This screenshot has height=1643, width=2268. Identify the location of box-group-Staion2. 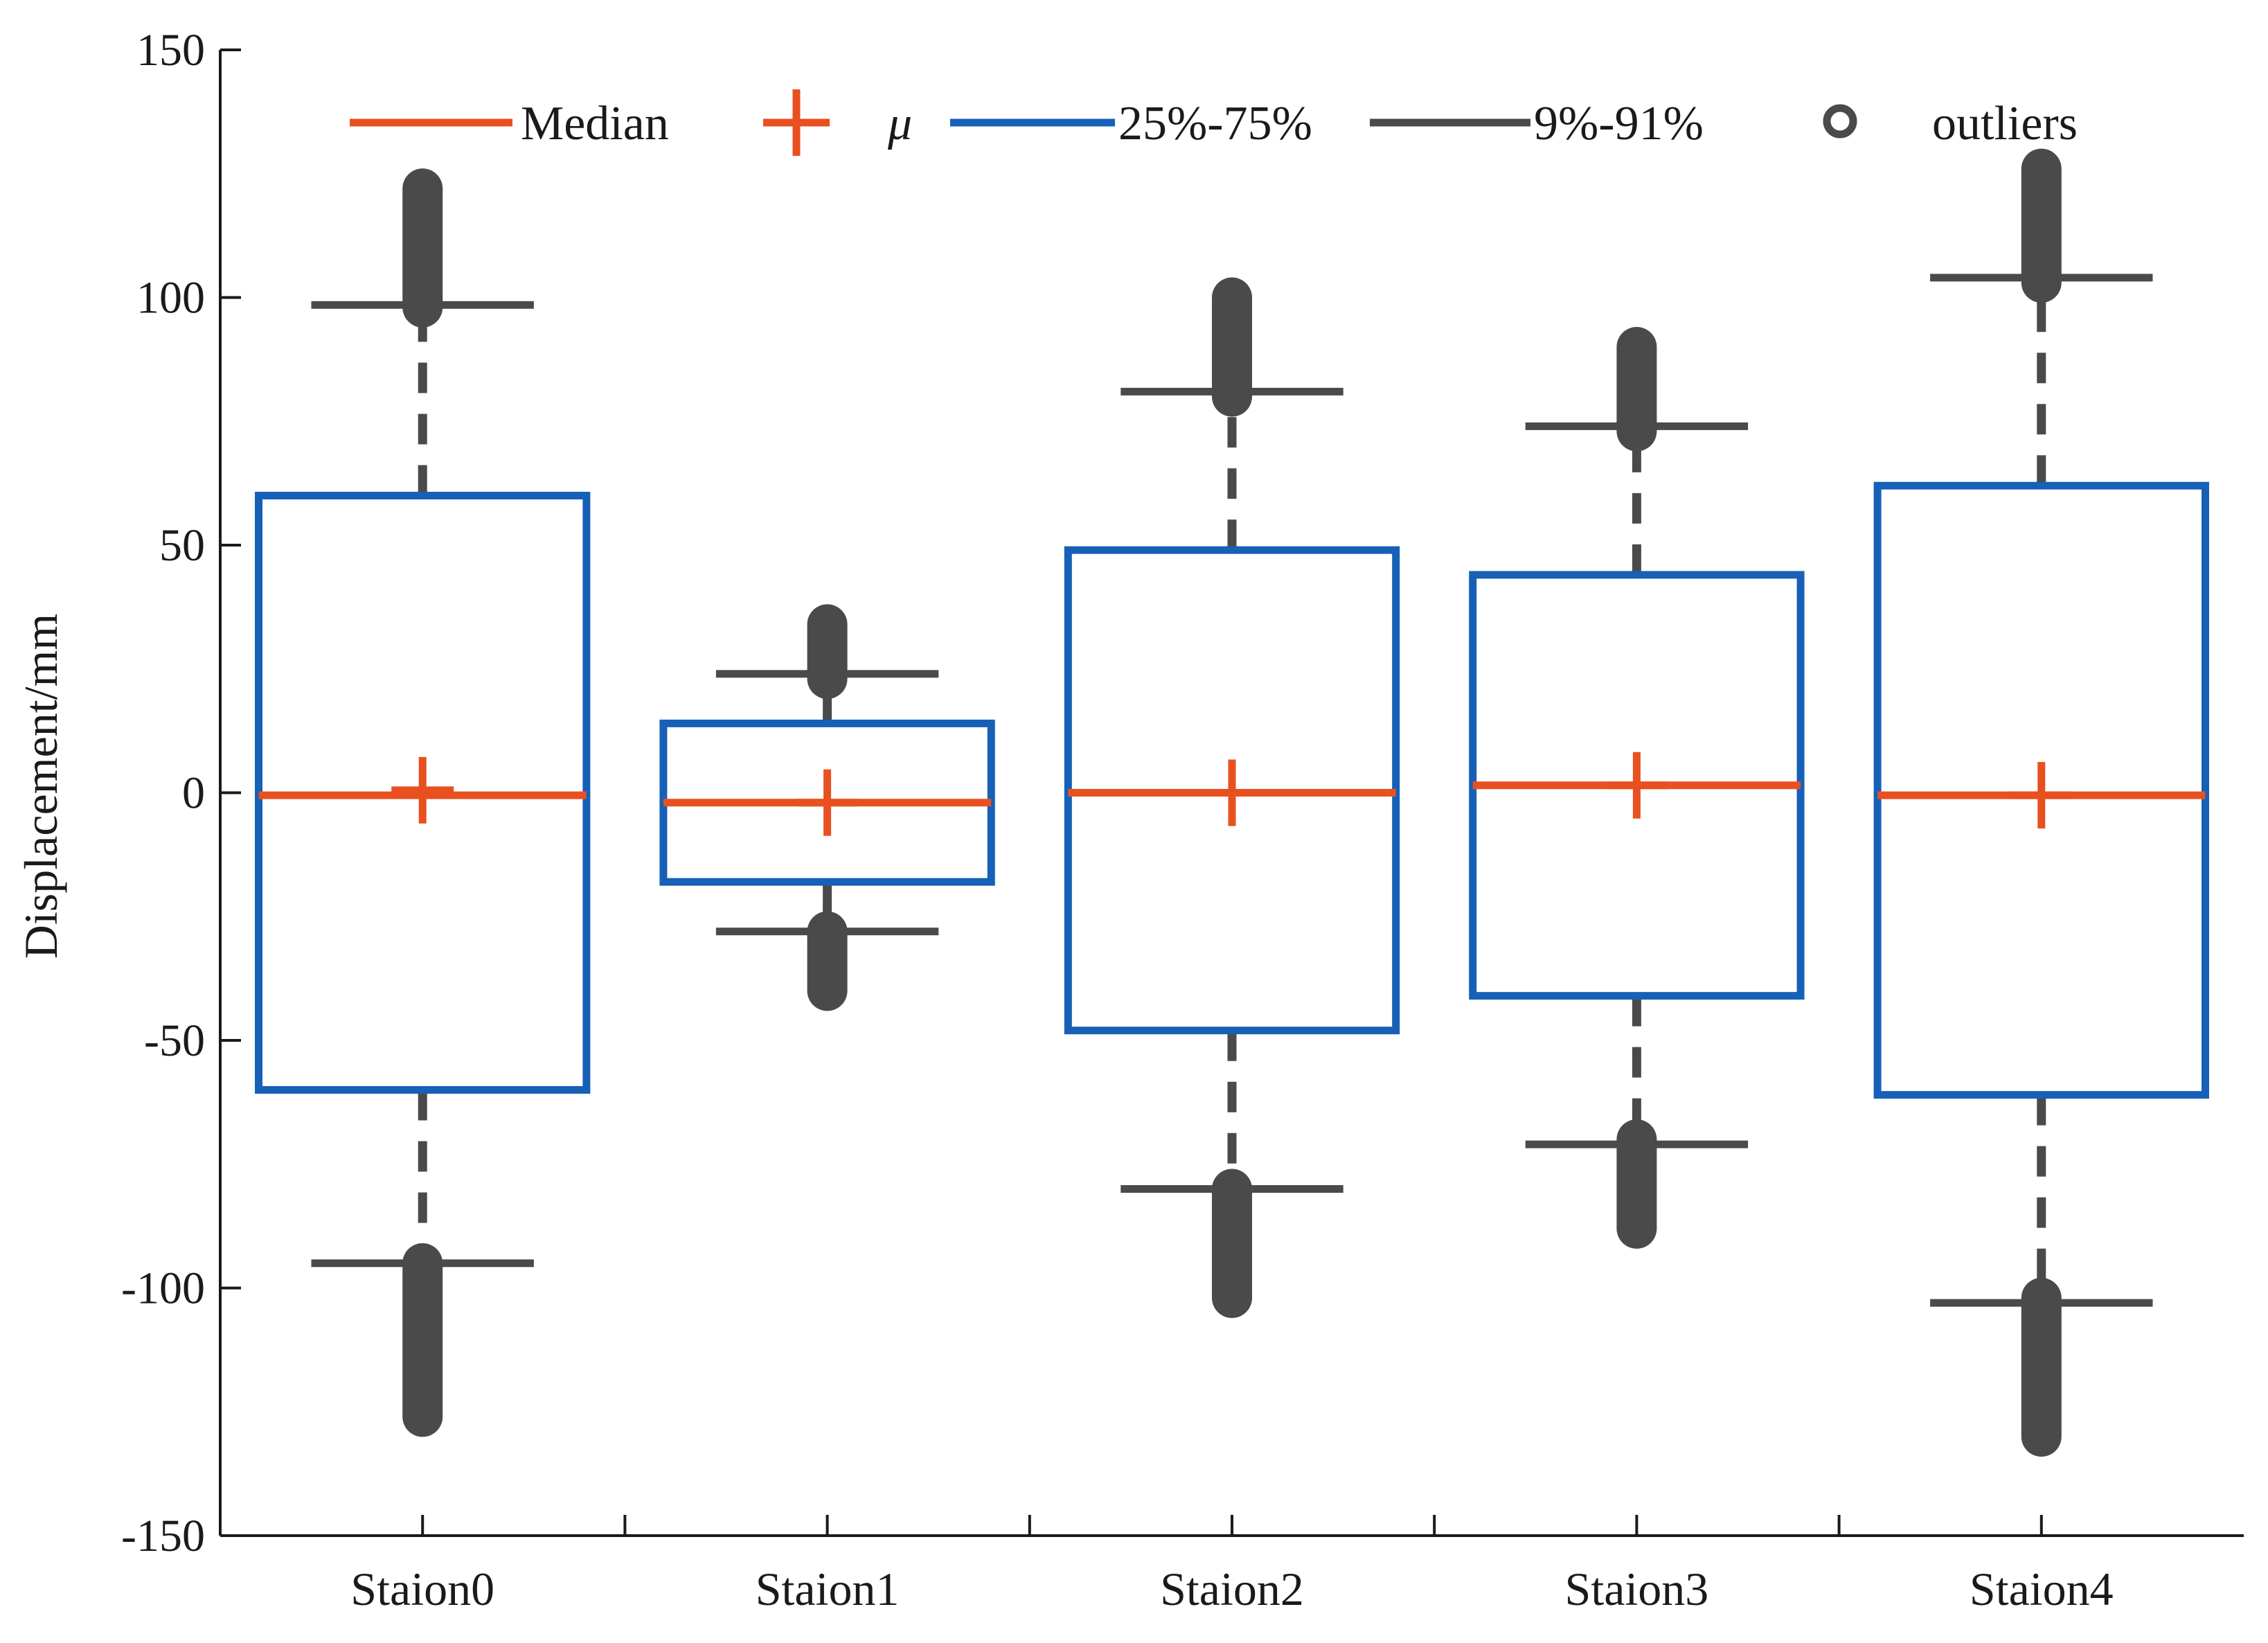
(1232, 797).